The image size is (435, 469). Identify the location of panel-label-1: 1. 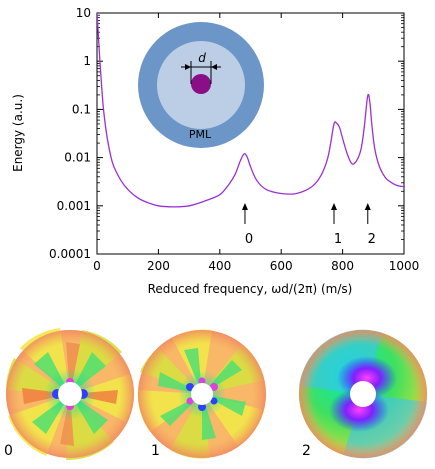
(155, 451).